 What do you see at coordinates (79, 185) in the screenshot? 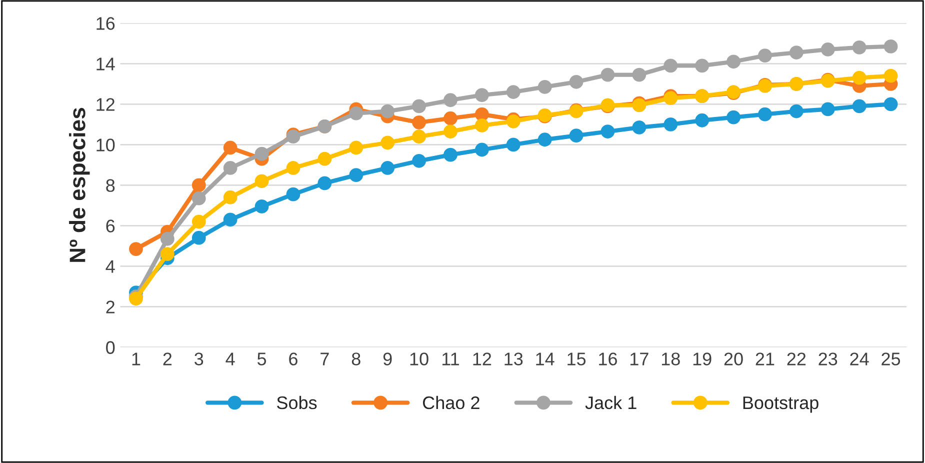
I see `y-axis-title: Nº de especies` at bounding box center [79, 185].